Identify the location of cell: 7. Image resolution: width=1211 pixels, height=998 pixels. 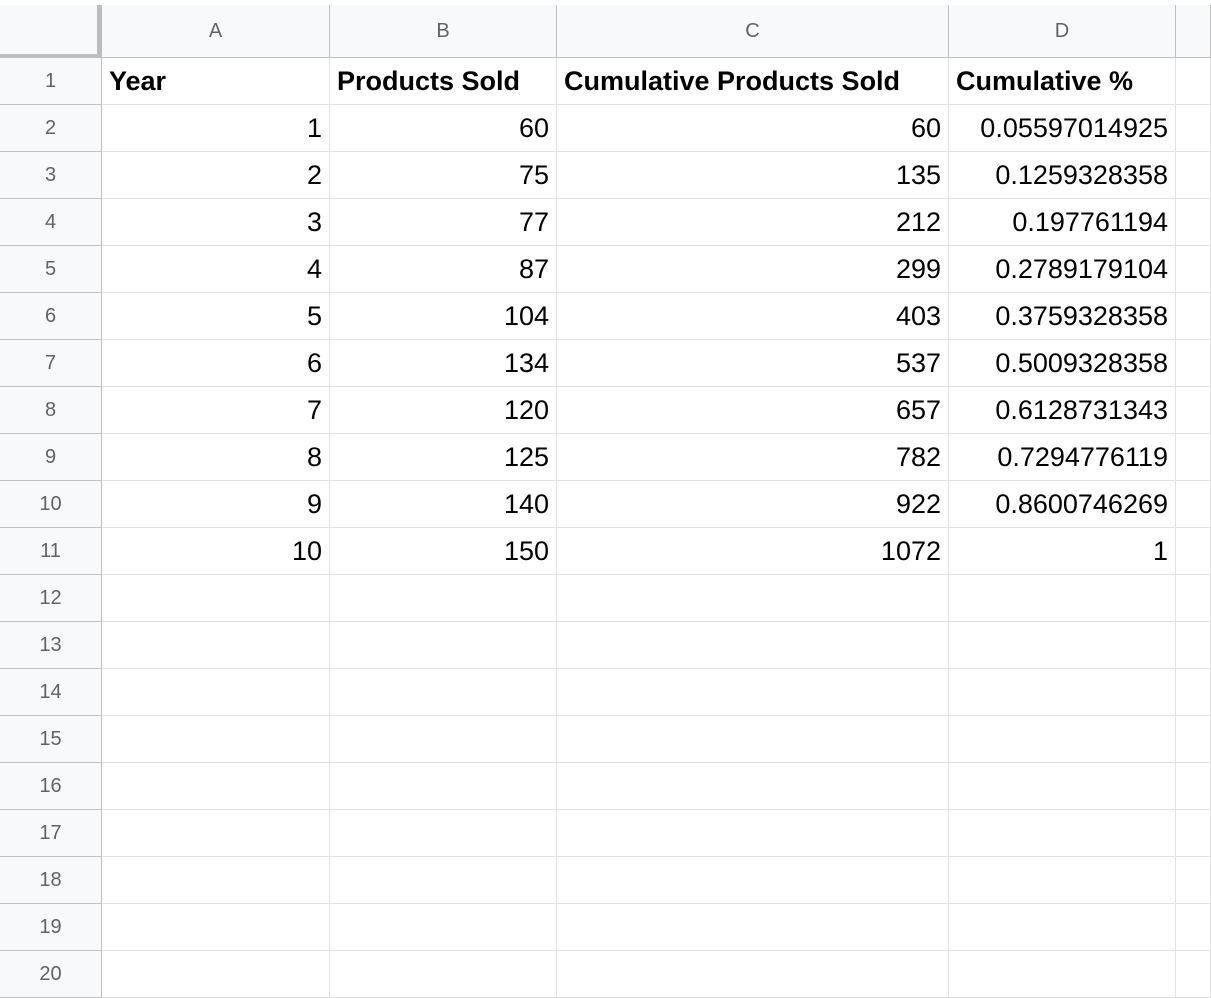
(216, 410).